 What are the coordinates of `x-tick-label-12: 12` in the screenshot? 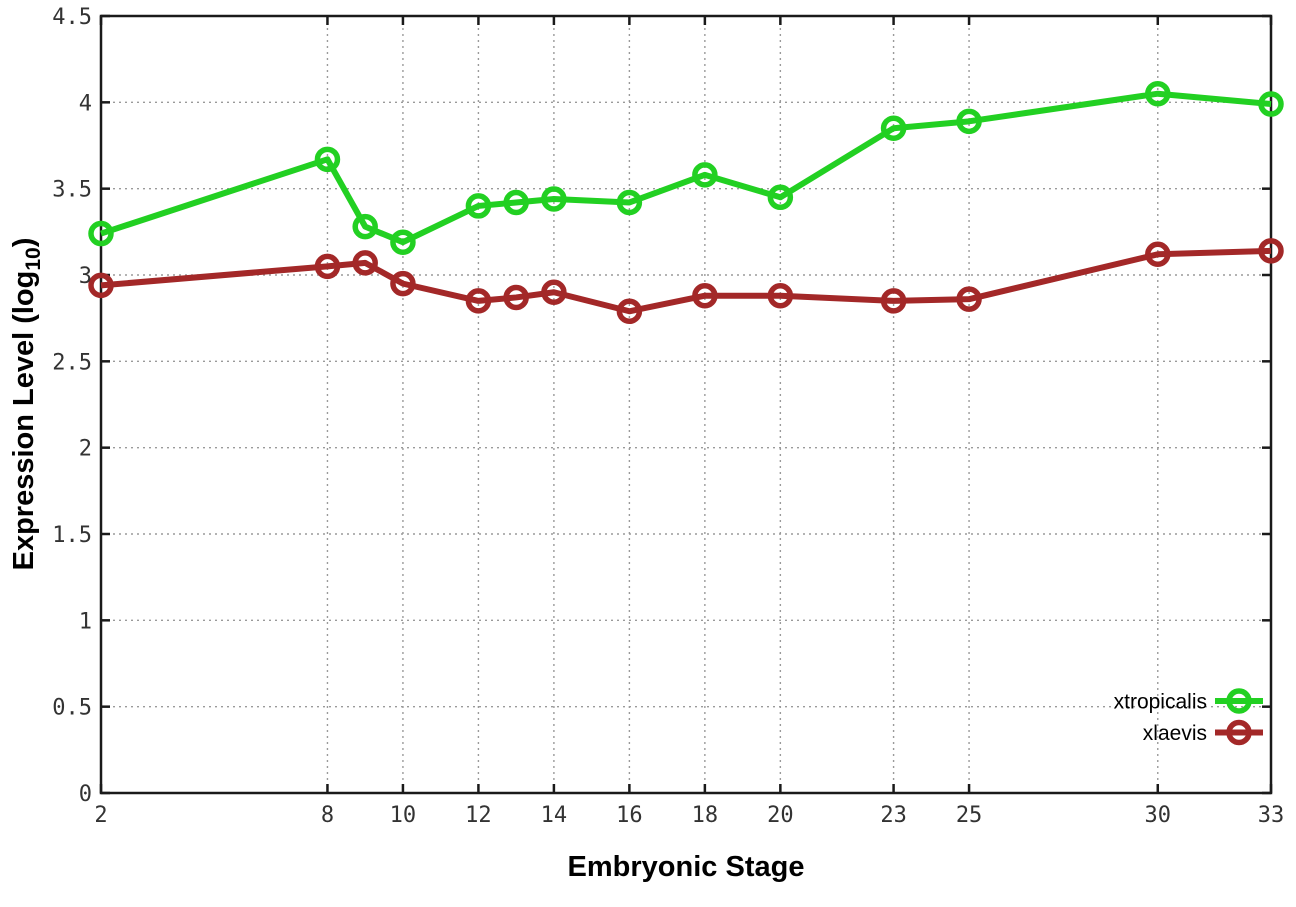 It's located at (478, 815).